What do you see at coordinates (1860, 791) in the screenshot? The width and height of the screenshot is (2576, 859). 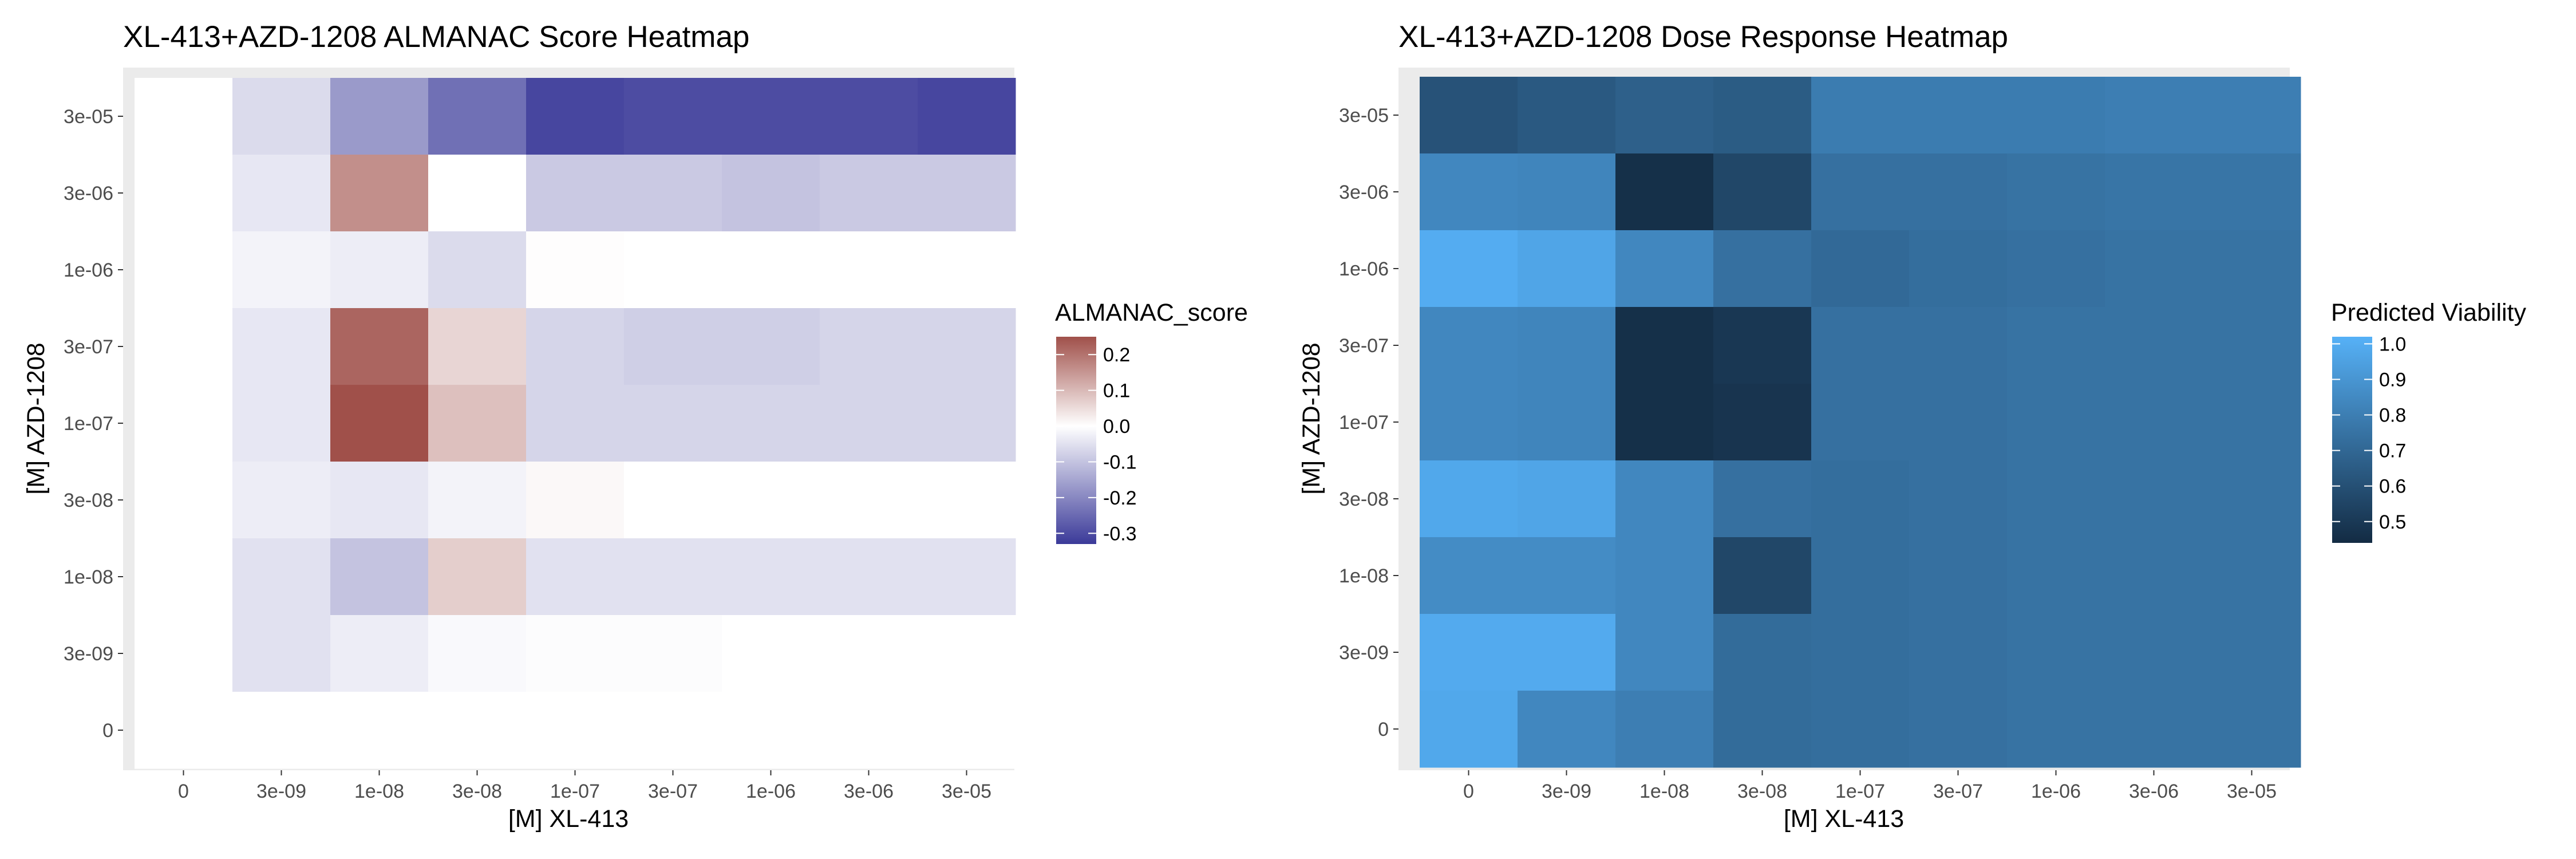 I see `x-tick-label: 1e-07` at bounding box center [1860, 791].